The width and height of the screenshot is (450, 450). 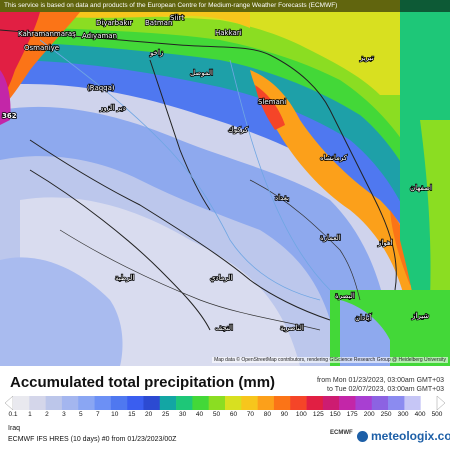 What do you see at coordinates (81, 414) in the screenshot?
I see `scale-tick-label: 5` at bounding box center [81, 414].